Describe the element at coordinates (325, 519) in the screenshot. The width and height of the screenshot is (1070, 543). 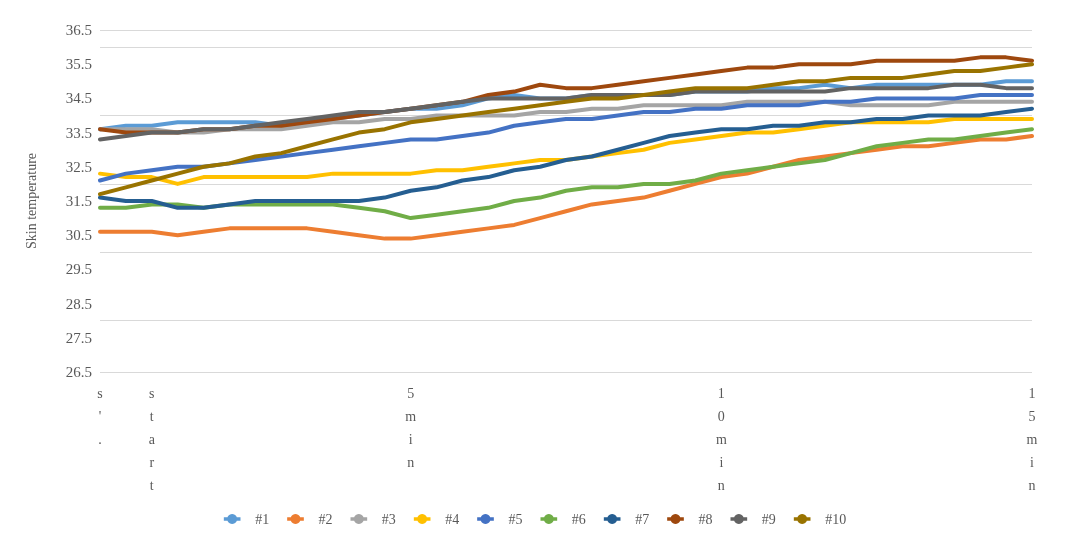
I see `legend-label: #2` at that location.